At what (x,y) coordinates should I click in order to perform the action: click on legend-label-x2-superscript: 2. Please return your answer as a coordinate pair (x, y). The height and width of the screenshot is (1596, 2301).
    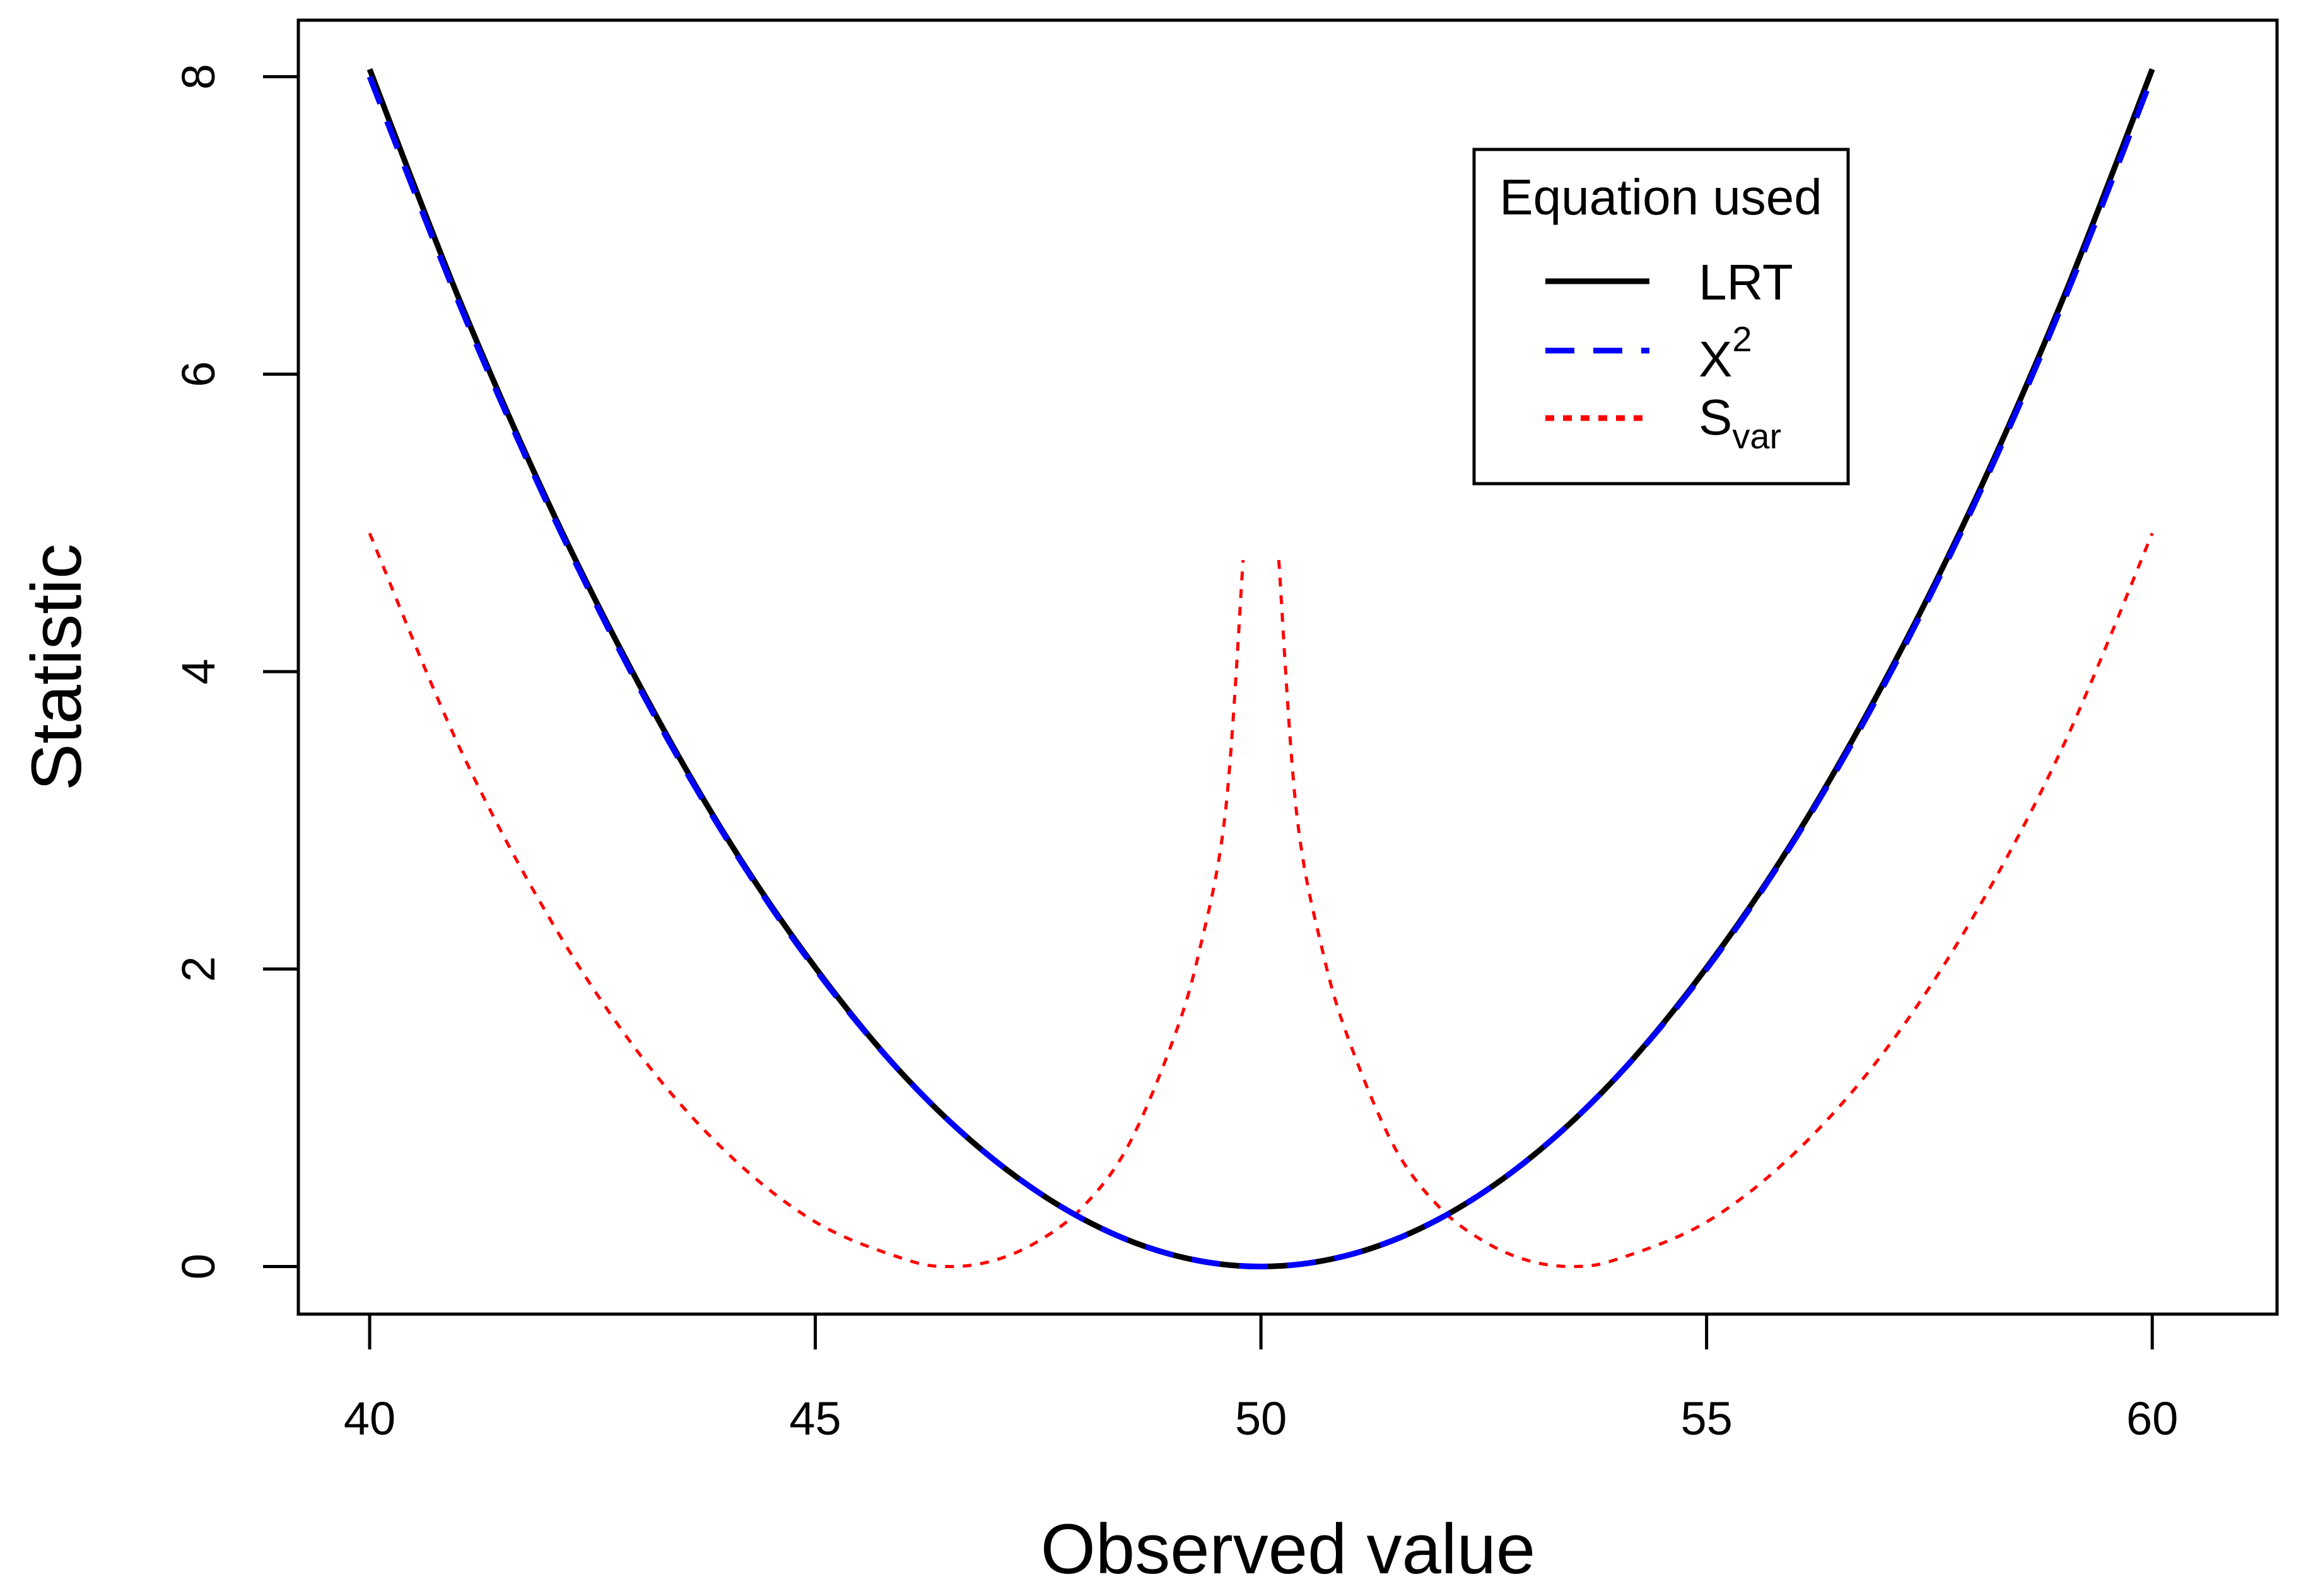
    Looking at the image, I should click on (1742, 339).